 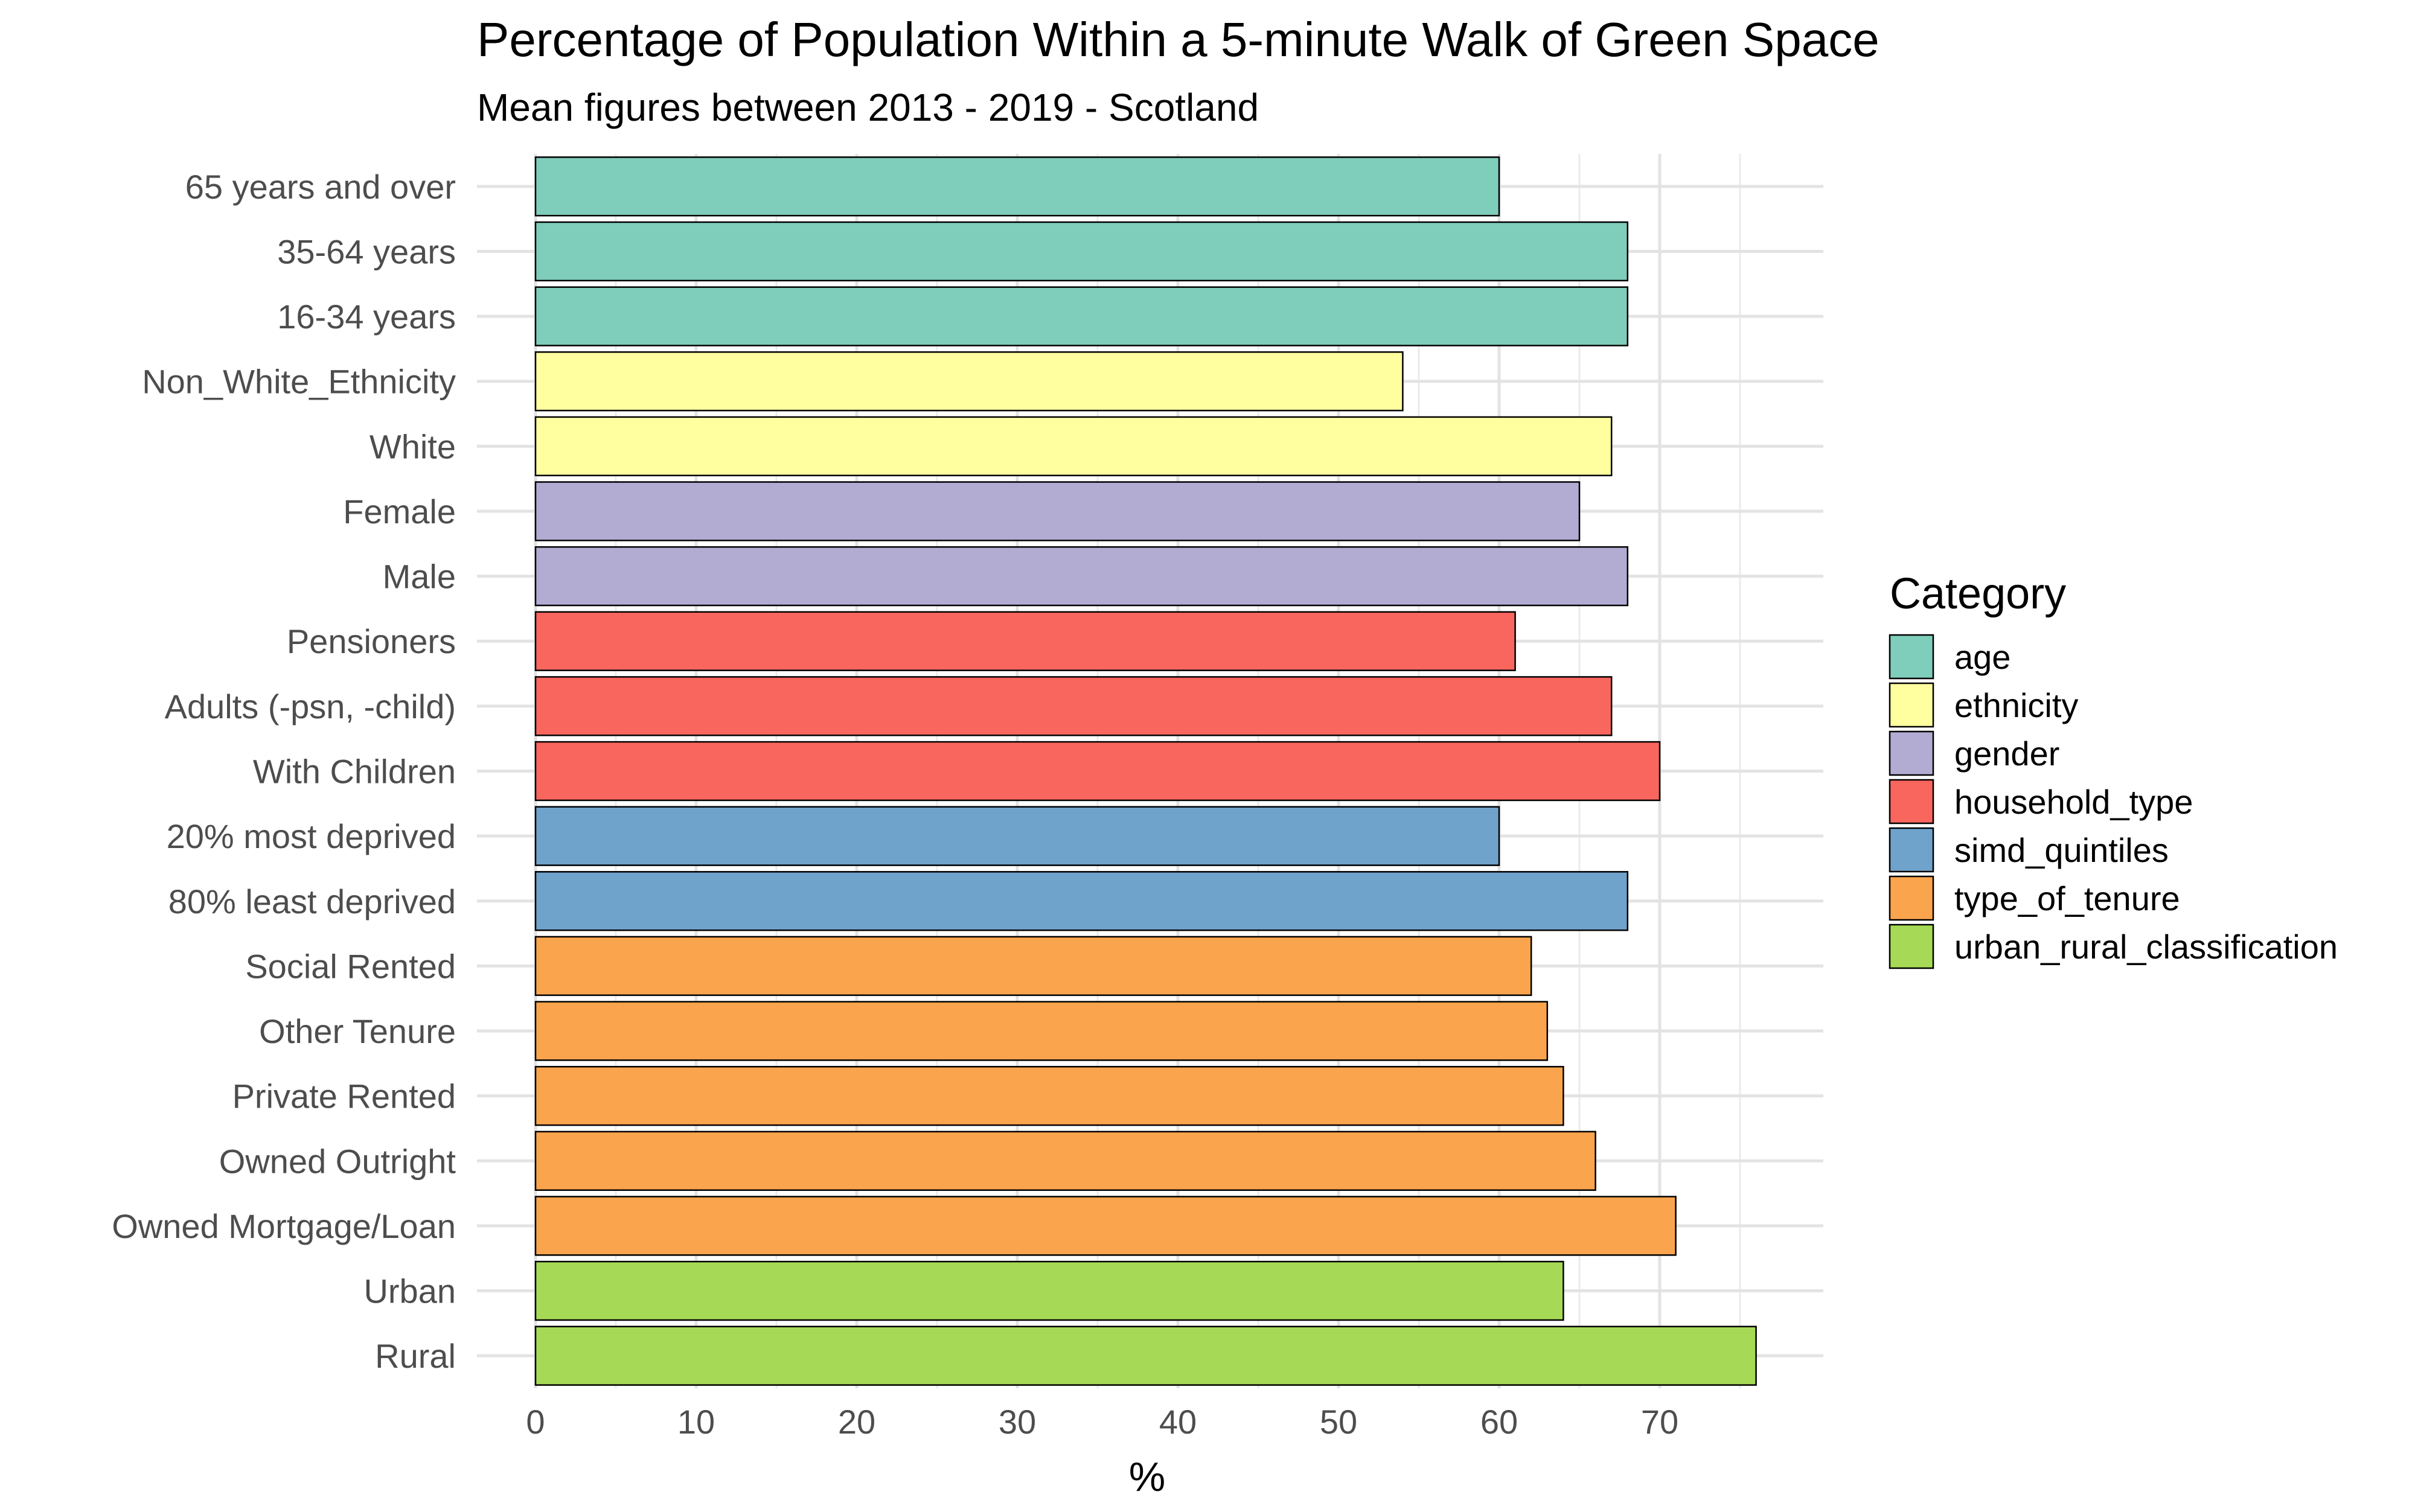 What do you see at coordinates (1499, 1422) in the screenshot?
I see `x-tick-label: 60` at bounding box center [1499, 1422].